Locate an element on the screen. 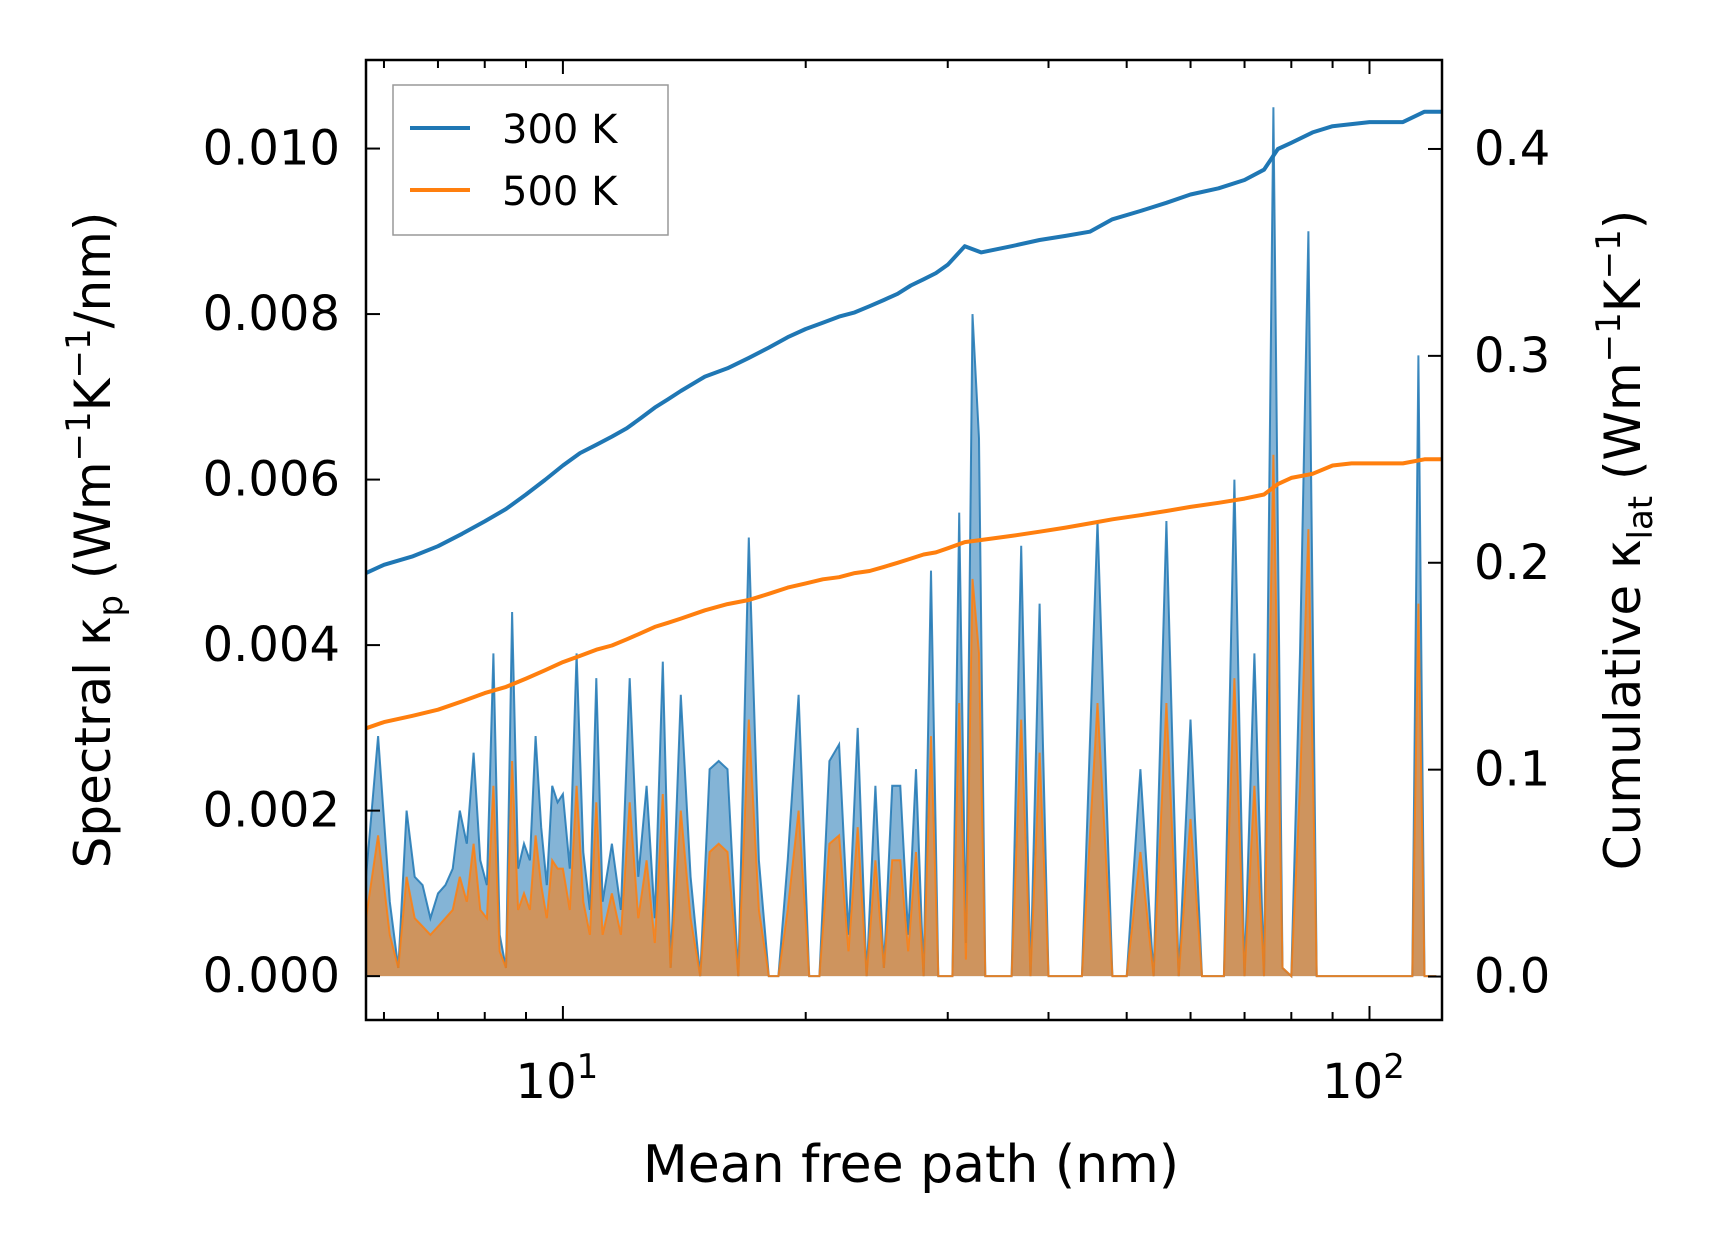 The image size is (1716, 1258). right-y-axis-ticks: 0.0 0.1 0.2 0.3 0.4 is located at coordinates (1489, 563).